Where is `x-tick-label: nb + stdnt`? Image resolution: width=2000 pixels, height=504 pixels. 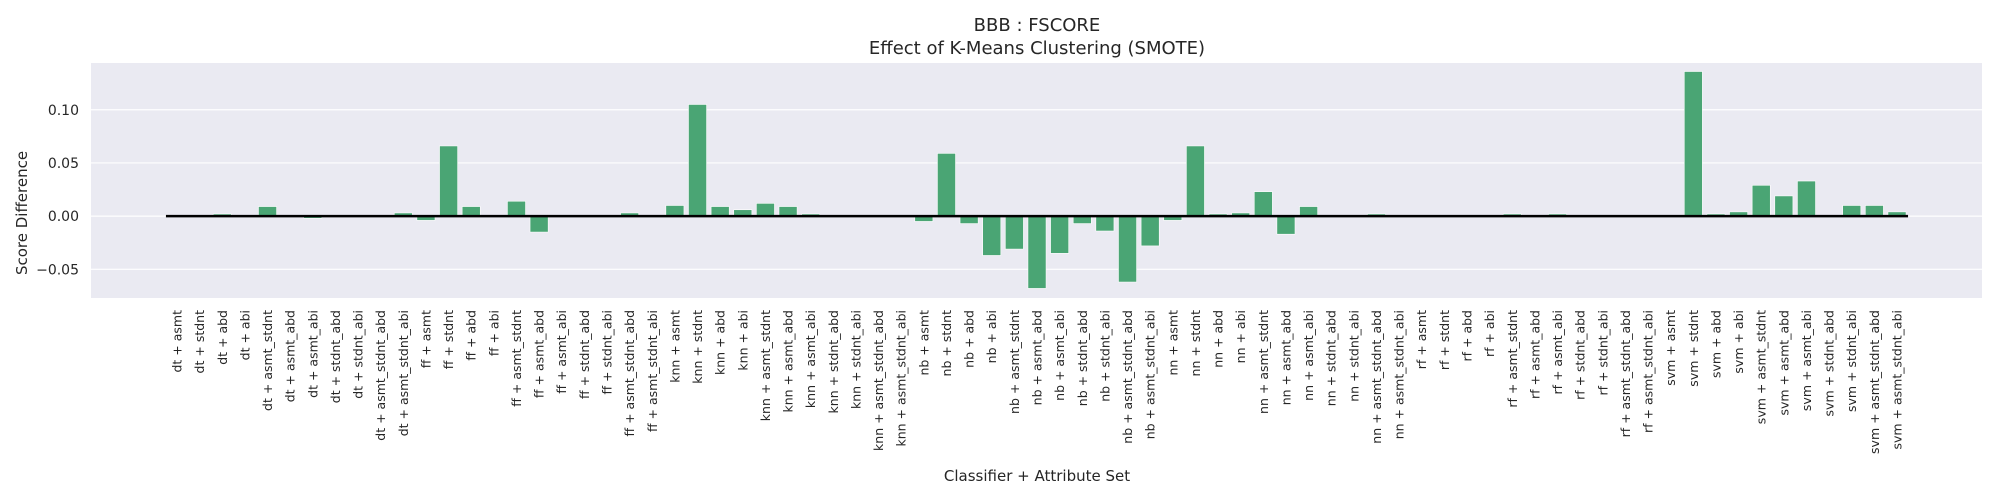
x-tick-label: nb + stdnt is located at coordinates (946, 343).